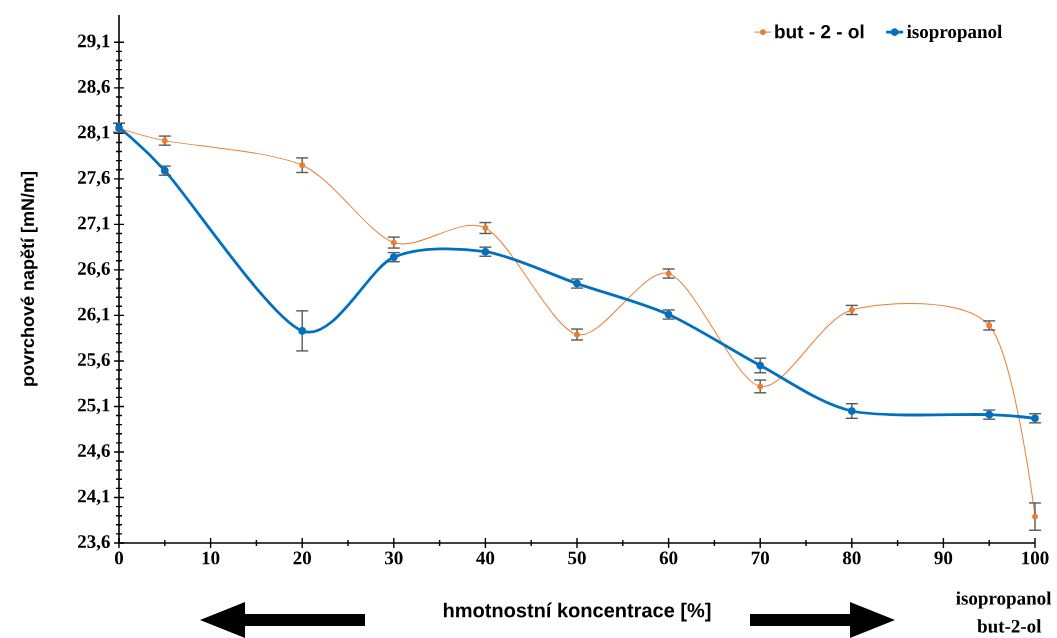 This screenshot has height=638, width=1057. What do you see at coordinates (94, 361) in the screenshot?
I see `y-tick-label: 25,6` at bounding box center [94, 361].